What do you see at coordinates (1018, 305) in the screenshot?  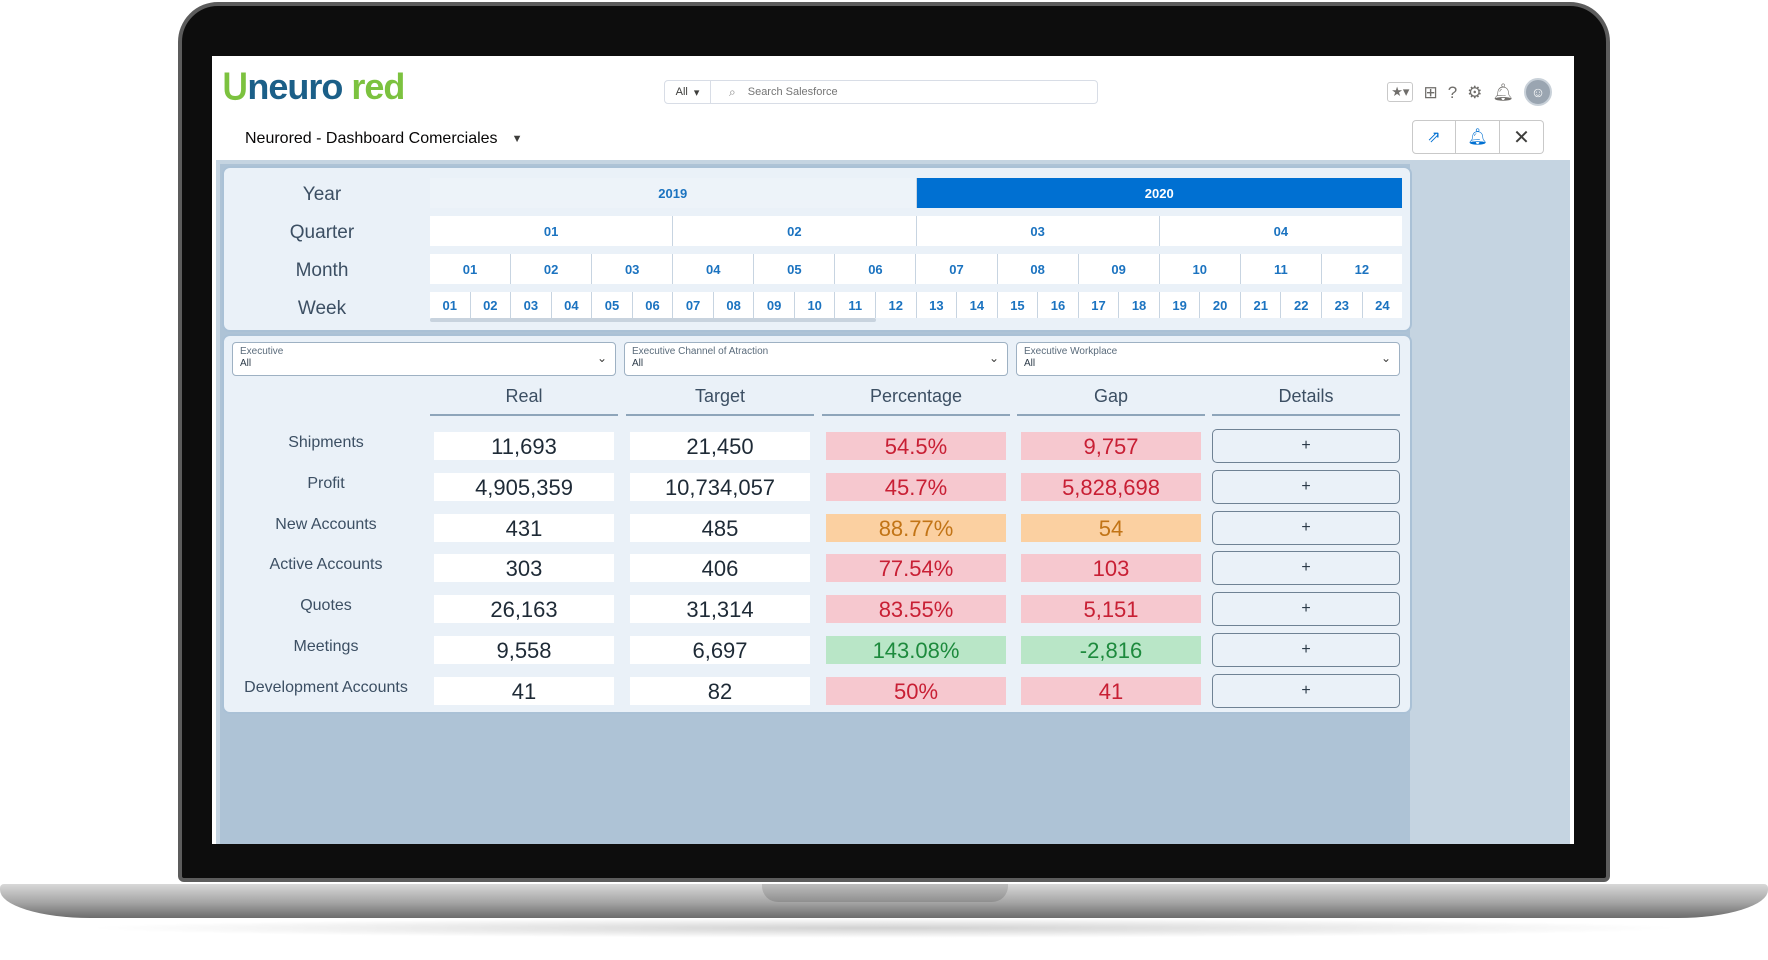 I see `week-option-15: 15` at bounding box center [1018, 305].